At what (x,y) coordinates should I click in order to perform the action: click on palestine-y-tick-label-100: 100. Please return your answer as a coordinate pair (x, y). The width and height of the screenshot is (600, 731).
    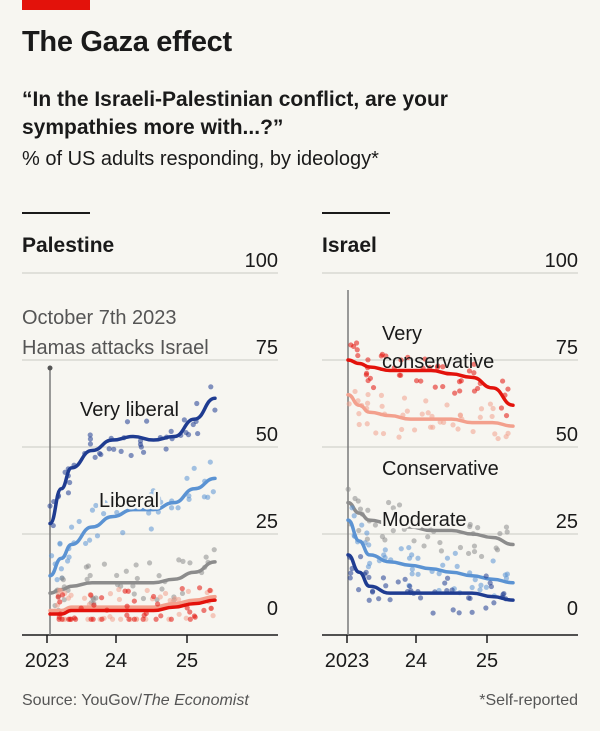
    Looking at the image, I should click on (261, 261).